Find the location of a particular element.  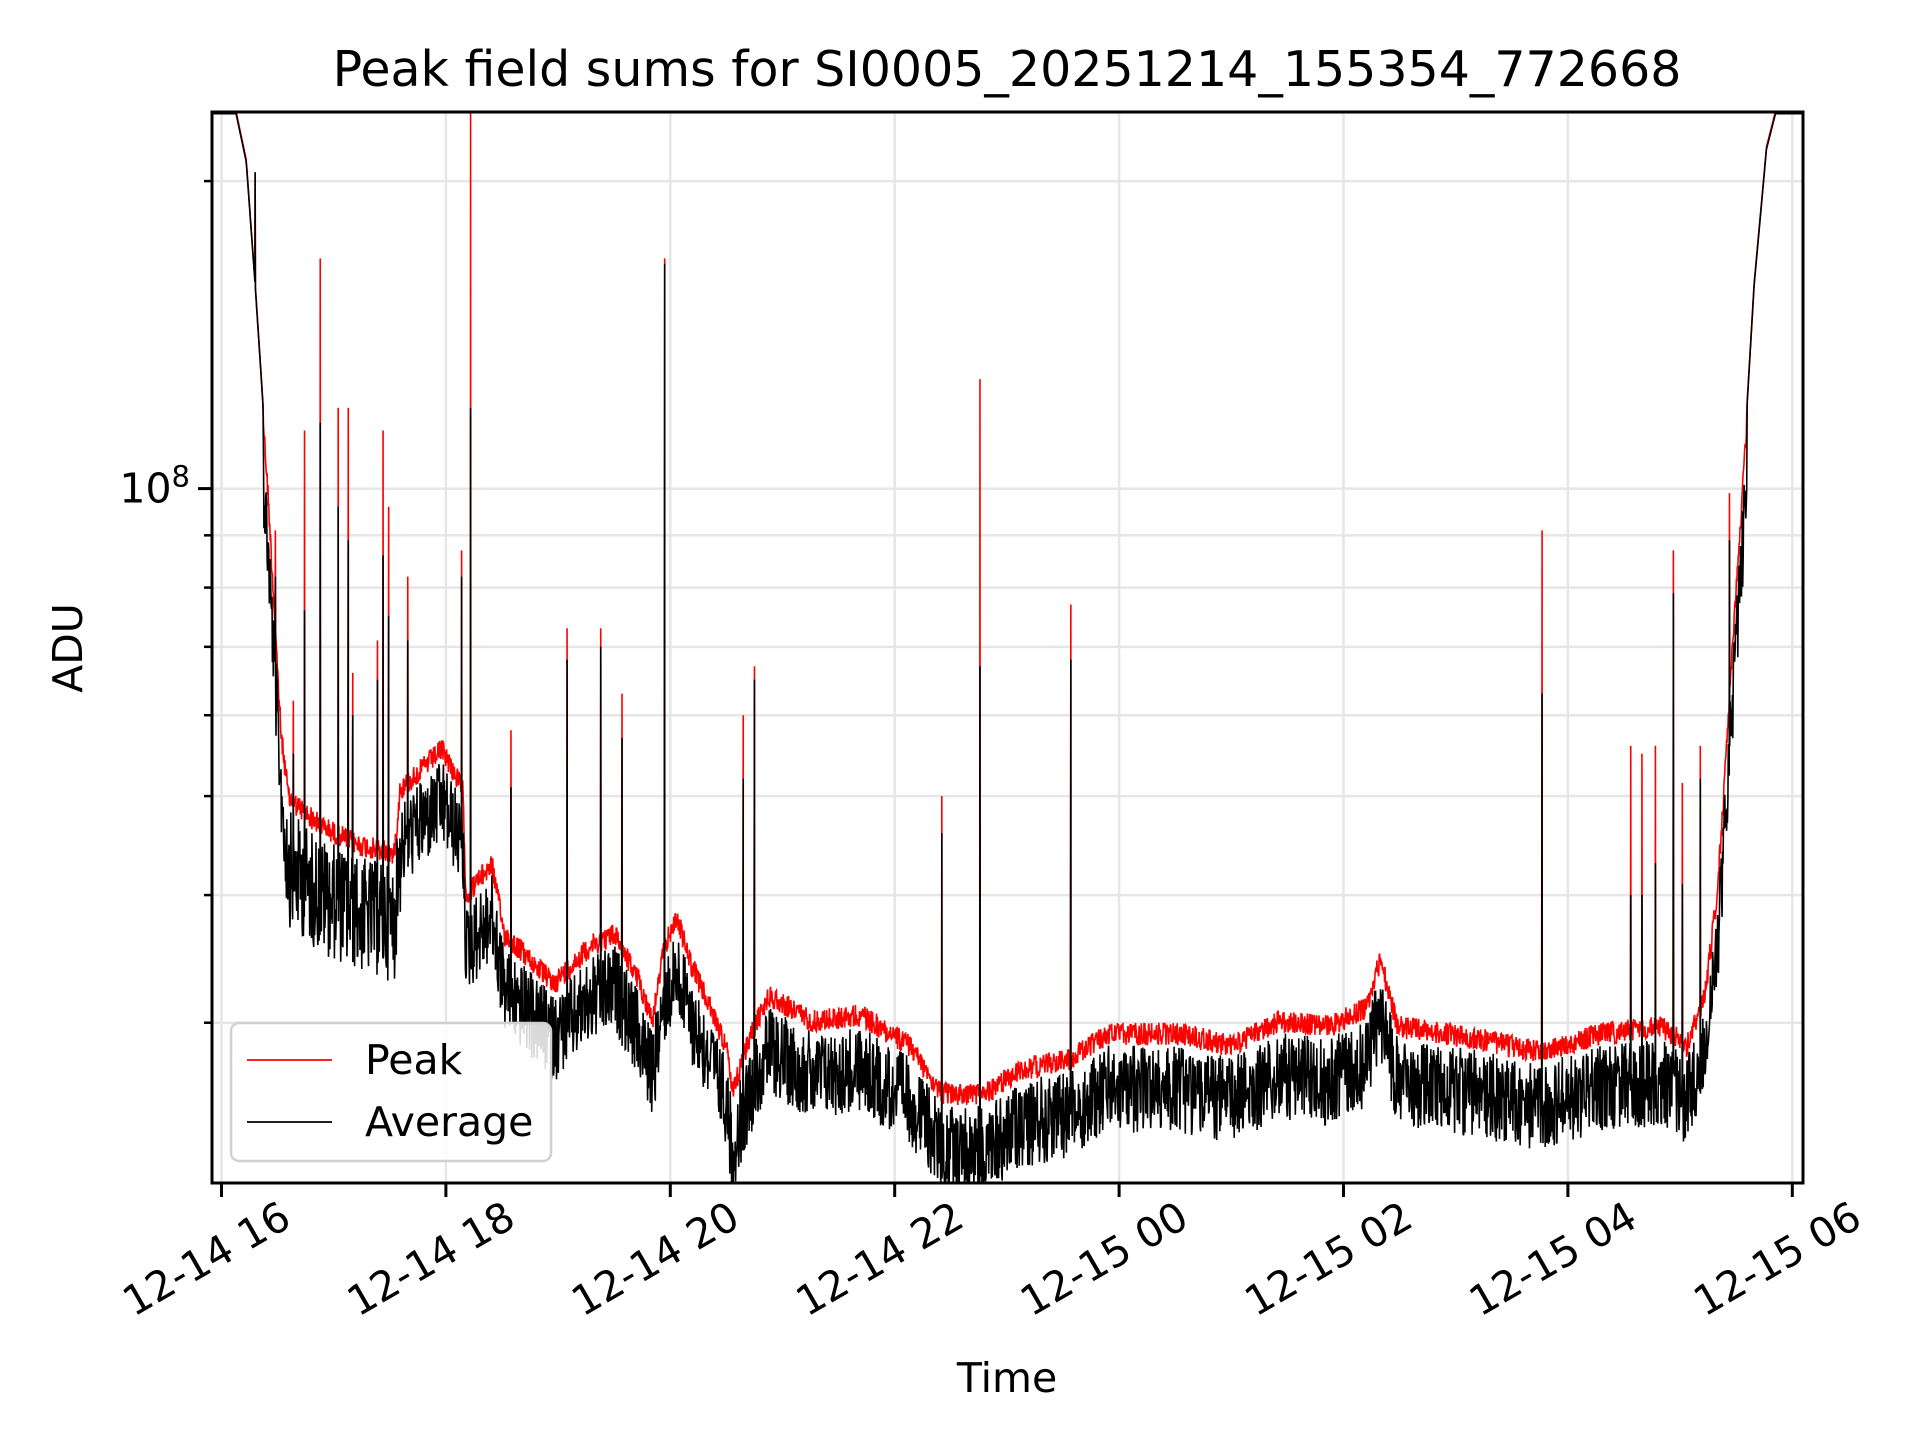

legend: Peak Average is located at coordinates (391, 1092).